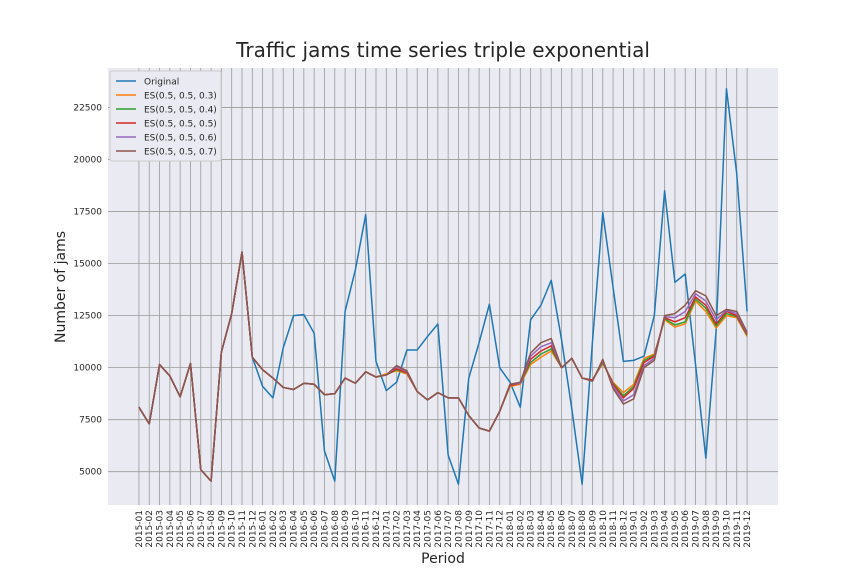 The height and width of the screenshot is (576, 864). I want to click on x-tick-label: 2017-02, so click(398, 529).